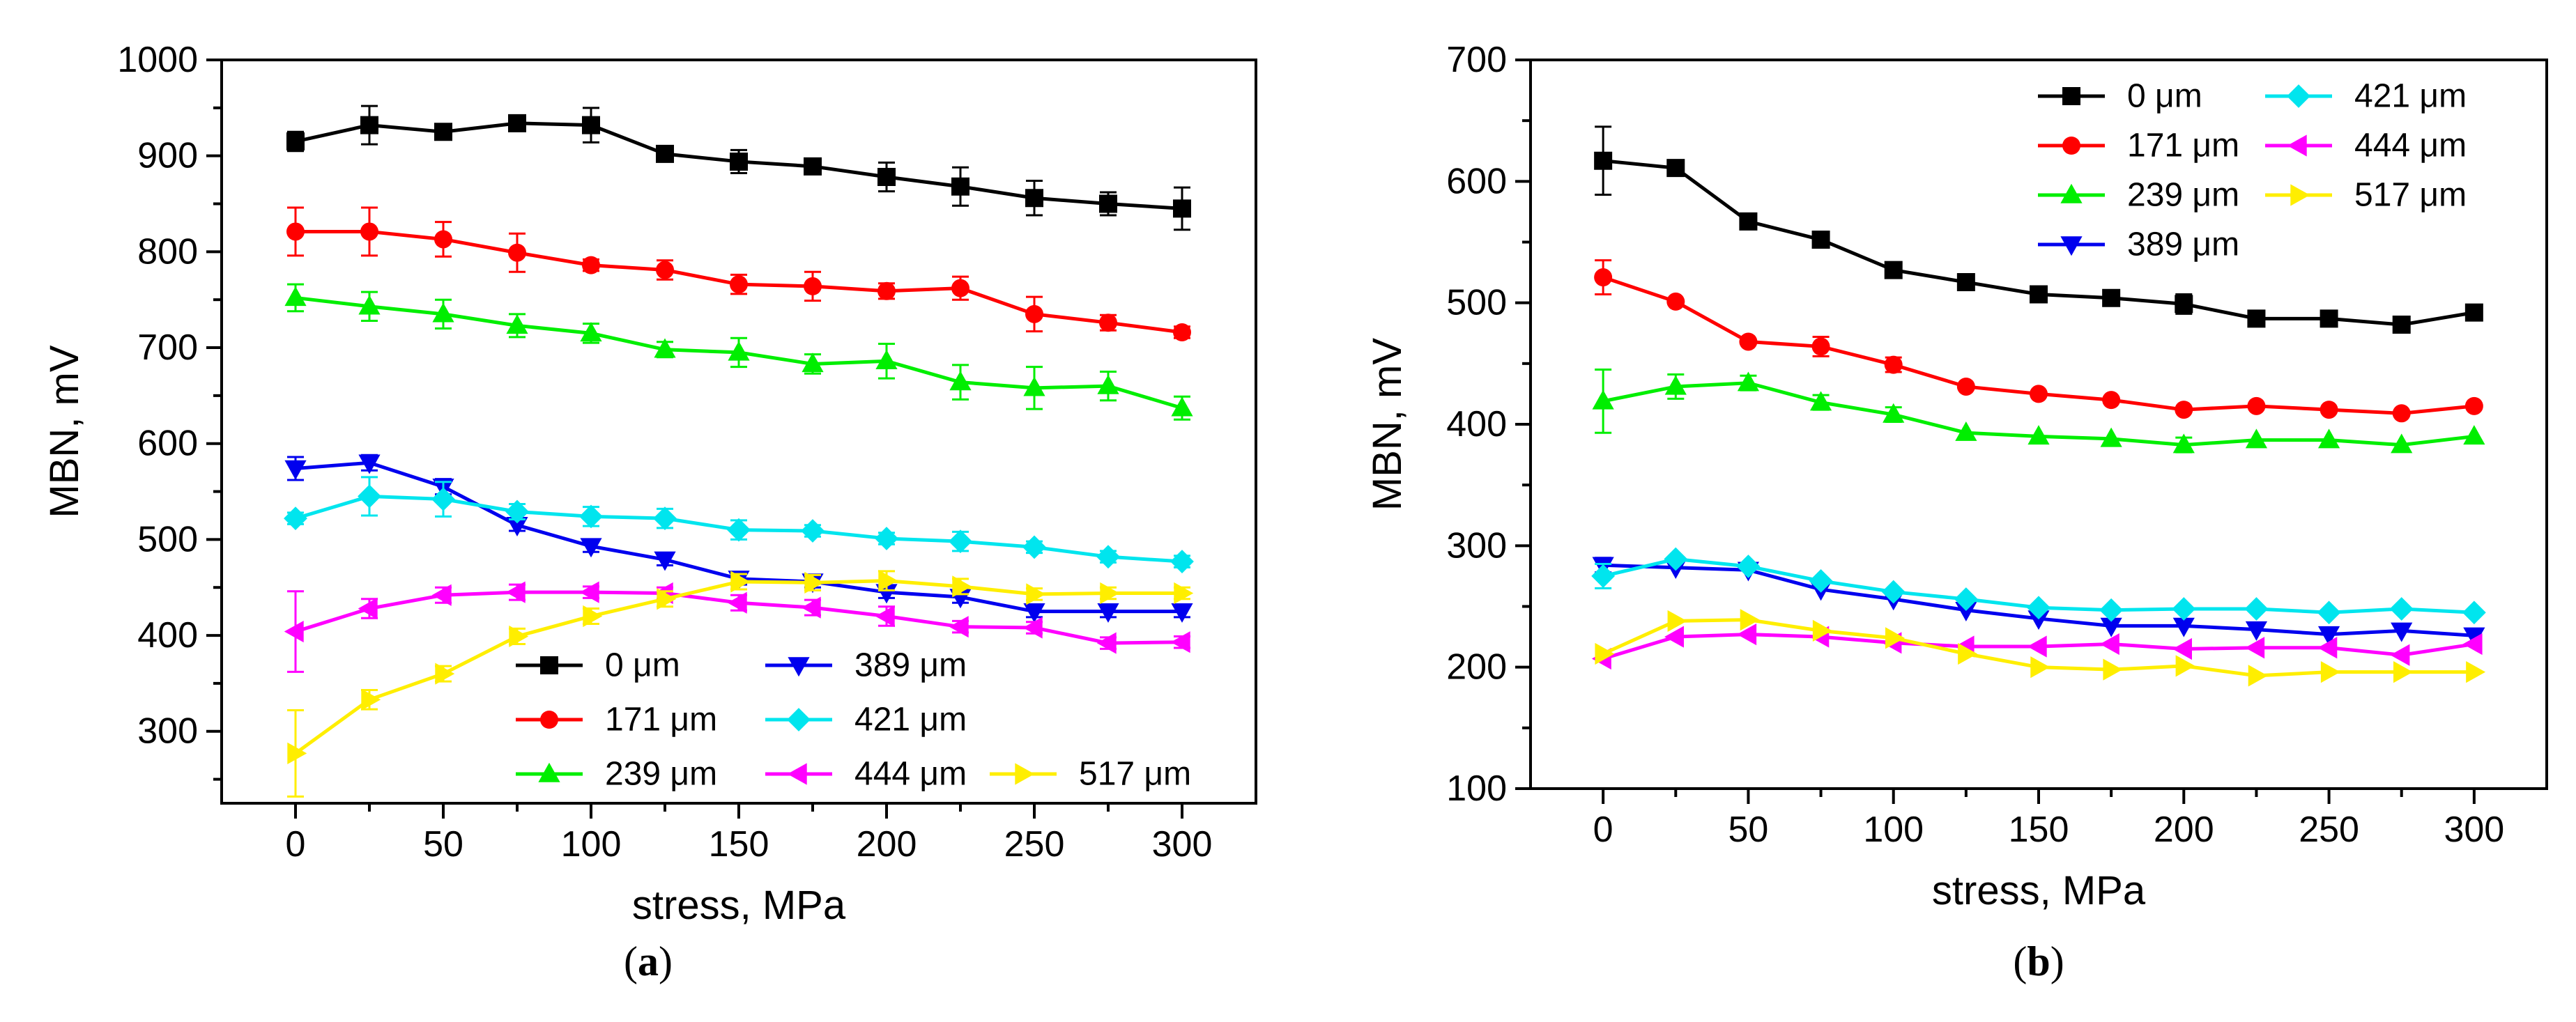 Image resolution: width=2576 pixels, height=1022 pixels. What do you see at coordinates (2138, 244) in the screenshot?
I see `legend-item: 389 μm` at bounding box center [2138, 244].